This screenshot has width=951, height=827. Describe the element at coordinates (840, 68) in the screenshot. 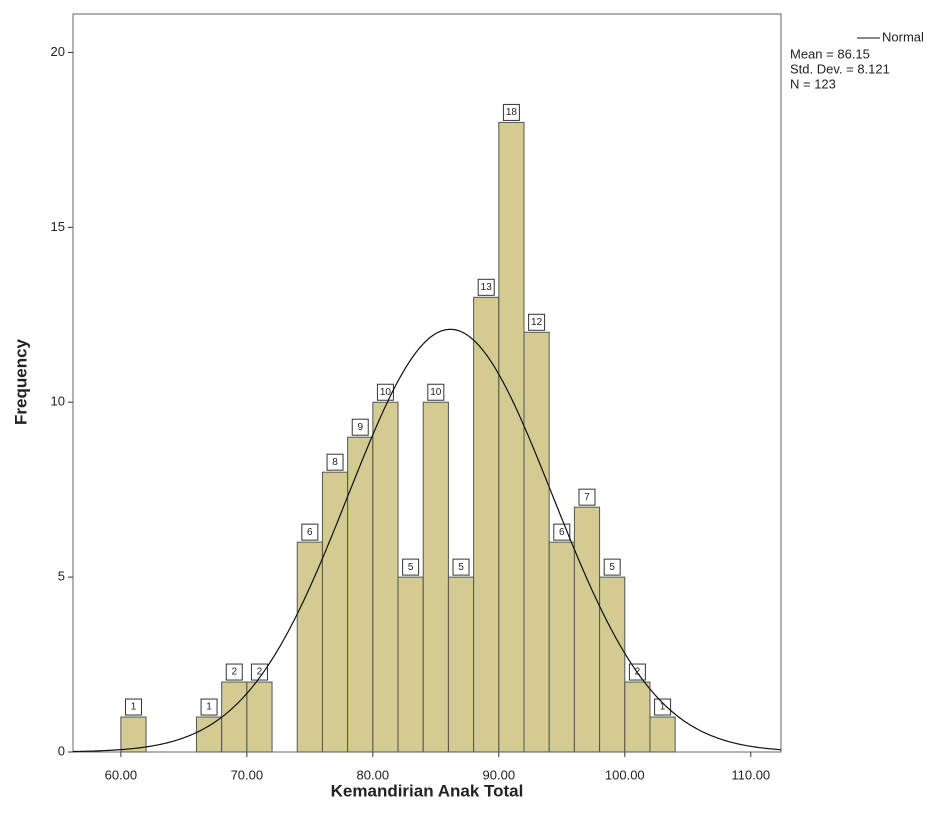

I see `legend-stat: Std. Dev. = 8.121` at that location.